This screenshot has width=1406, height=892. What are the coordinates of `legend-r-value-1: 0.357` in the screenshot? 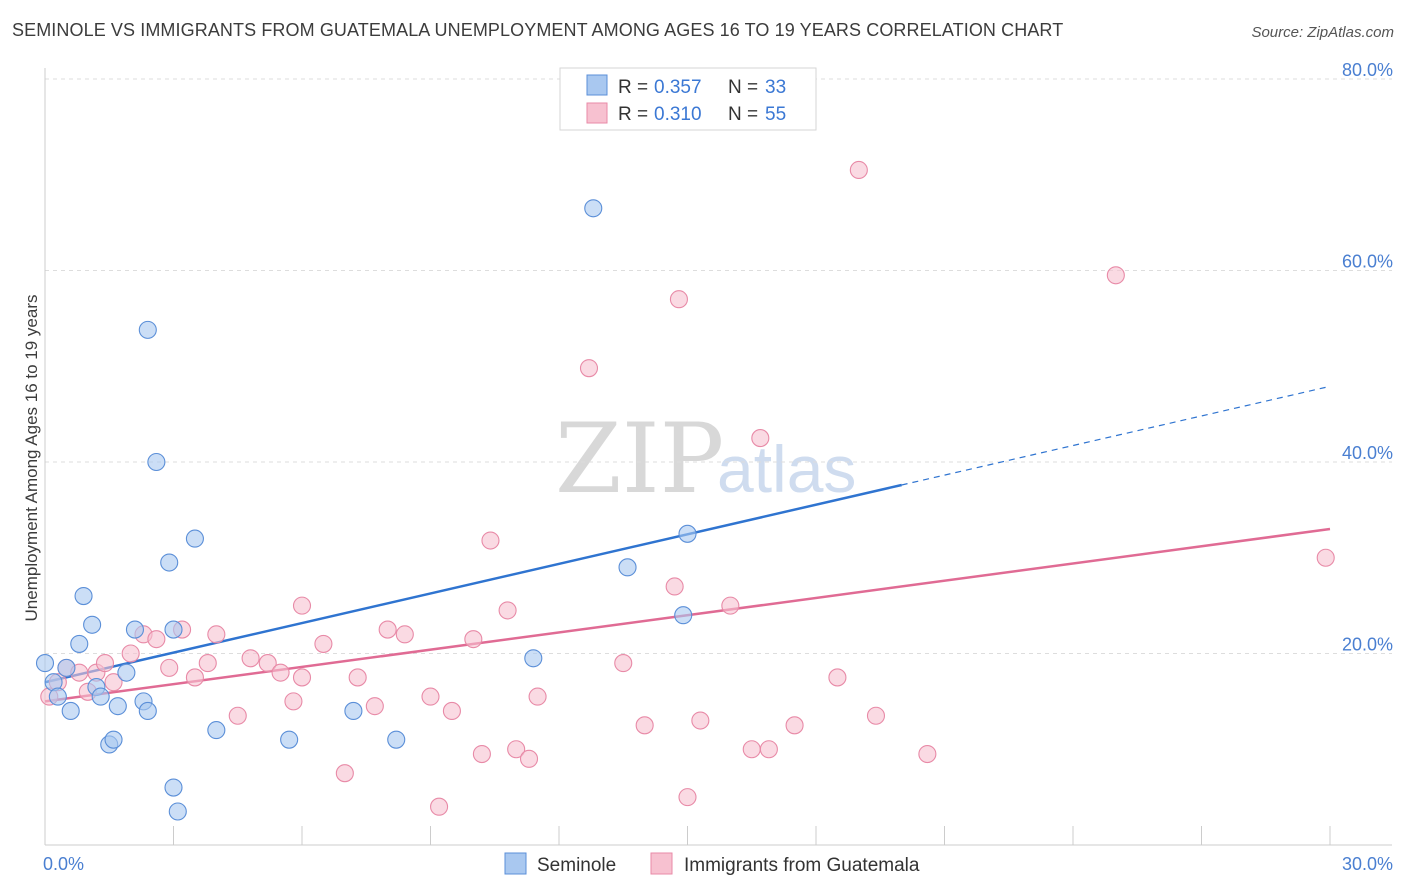 It's located at (678, 87).